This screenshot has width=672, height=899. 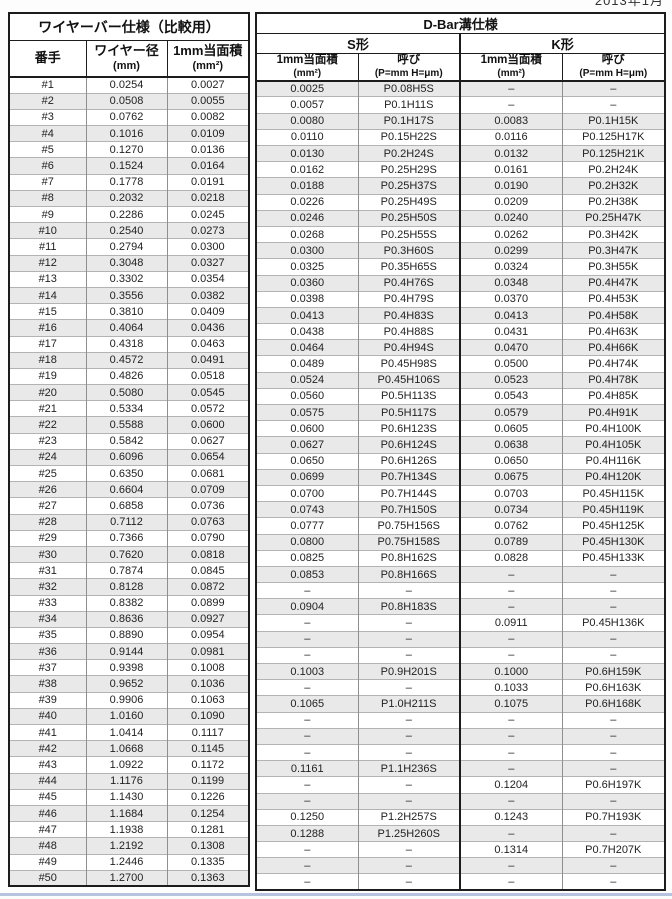 What do you see at coordinates (613, 396) in the screenshot?
I see `cell-k-designation: P0.4H85K` at bounding box center [613, 396].